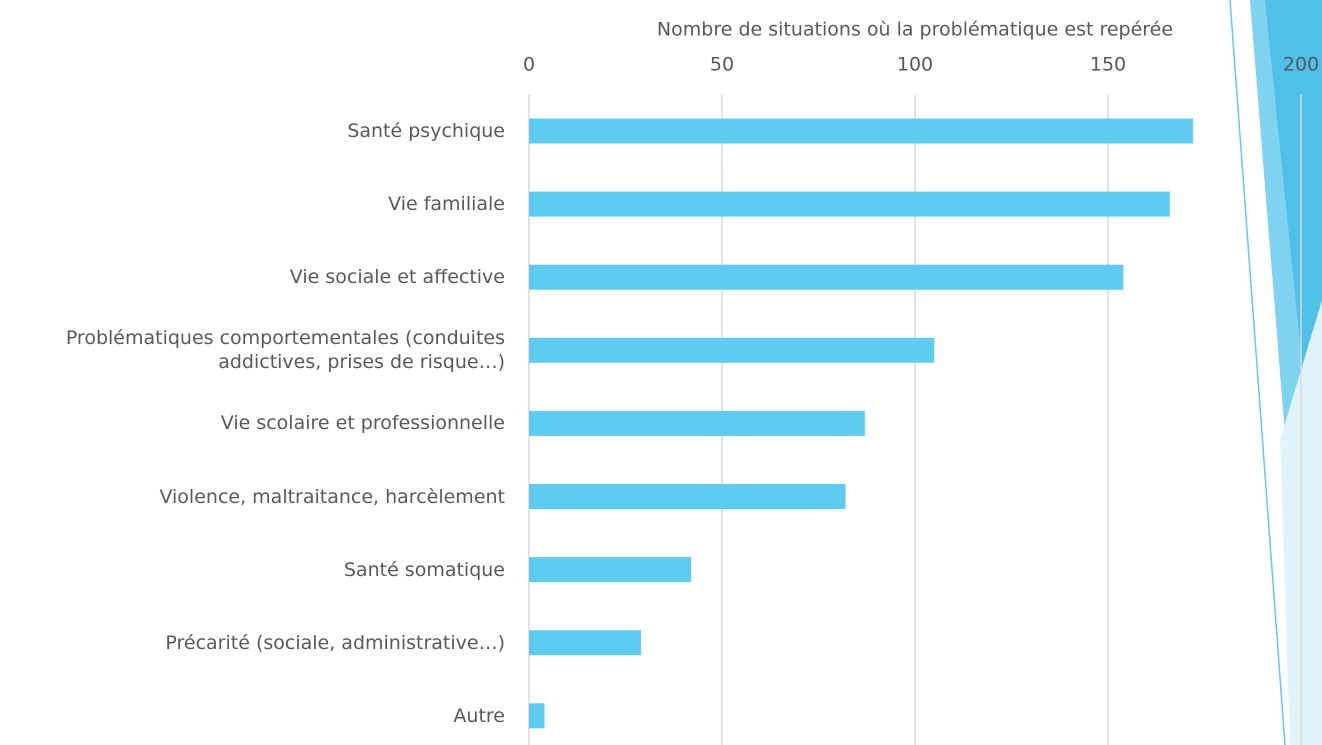  Describe the element at coordinates (1301, 65) in the screenshot. I see `x-tick-label: 200` at that location.